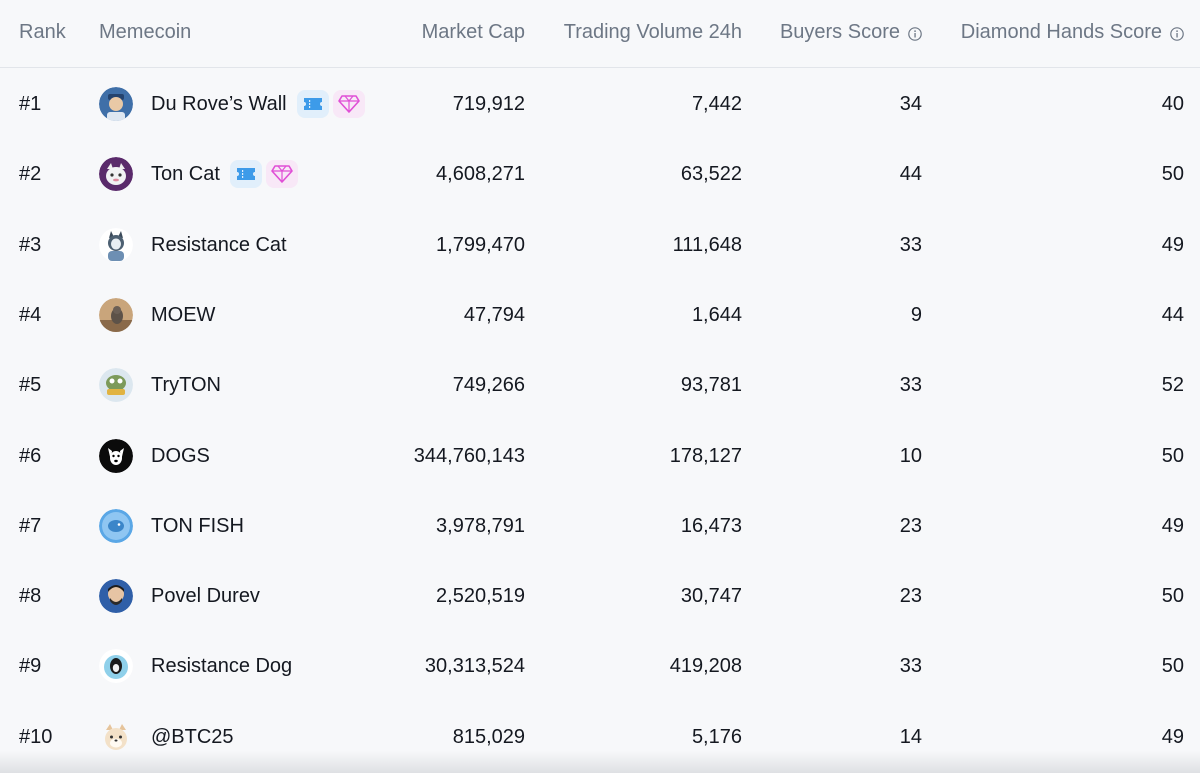 The height and width of the screenshot is (773, 1200). I want to click on buyers-score-cell: 44, so click(910, 174).